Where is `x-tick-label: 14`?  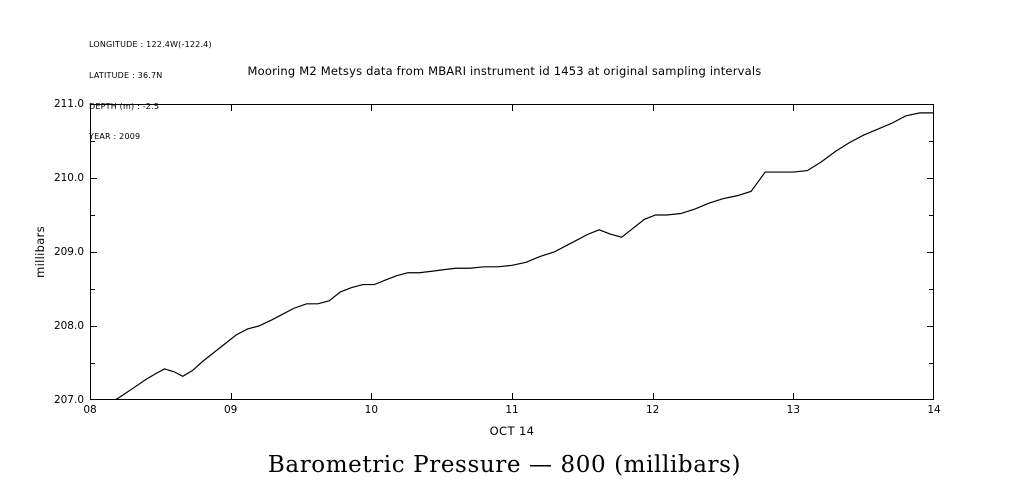 x-tick-label: 14 is located at coordinates (934, 410).